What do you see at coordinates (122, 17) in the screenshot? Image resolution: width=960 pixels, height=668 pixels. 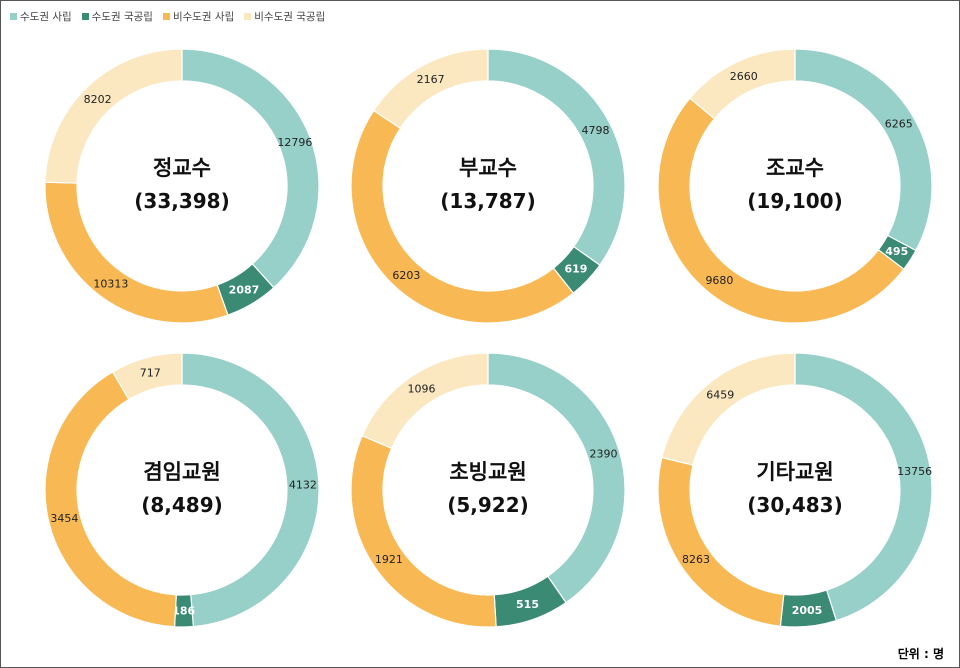 I see `legend-label-seoul-public: 수도권 국공립` at bounding box center [122, 17].